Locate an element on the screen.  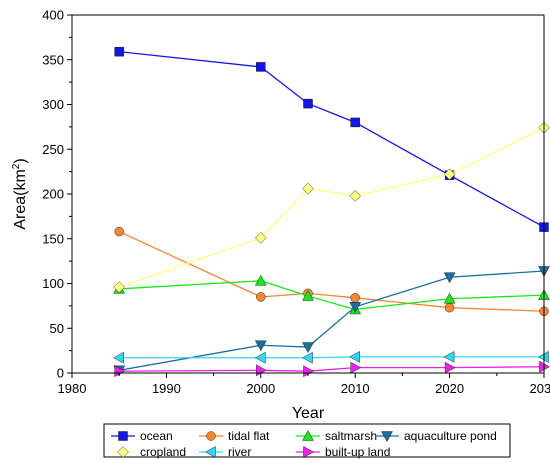
y-tick-label: 350 is located at coordinates (53, 59).